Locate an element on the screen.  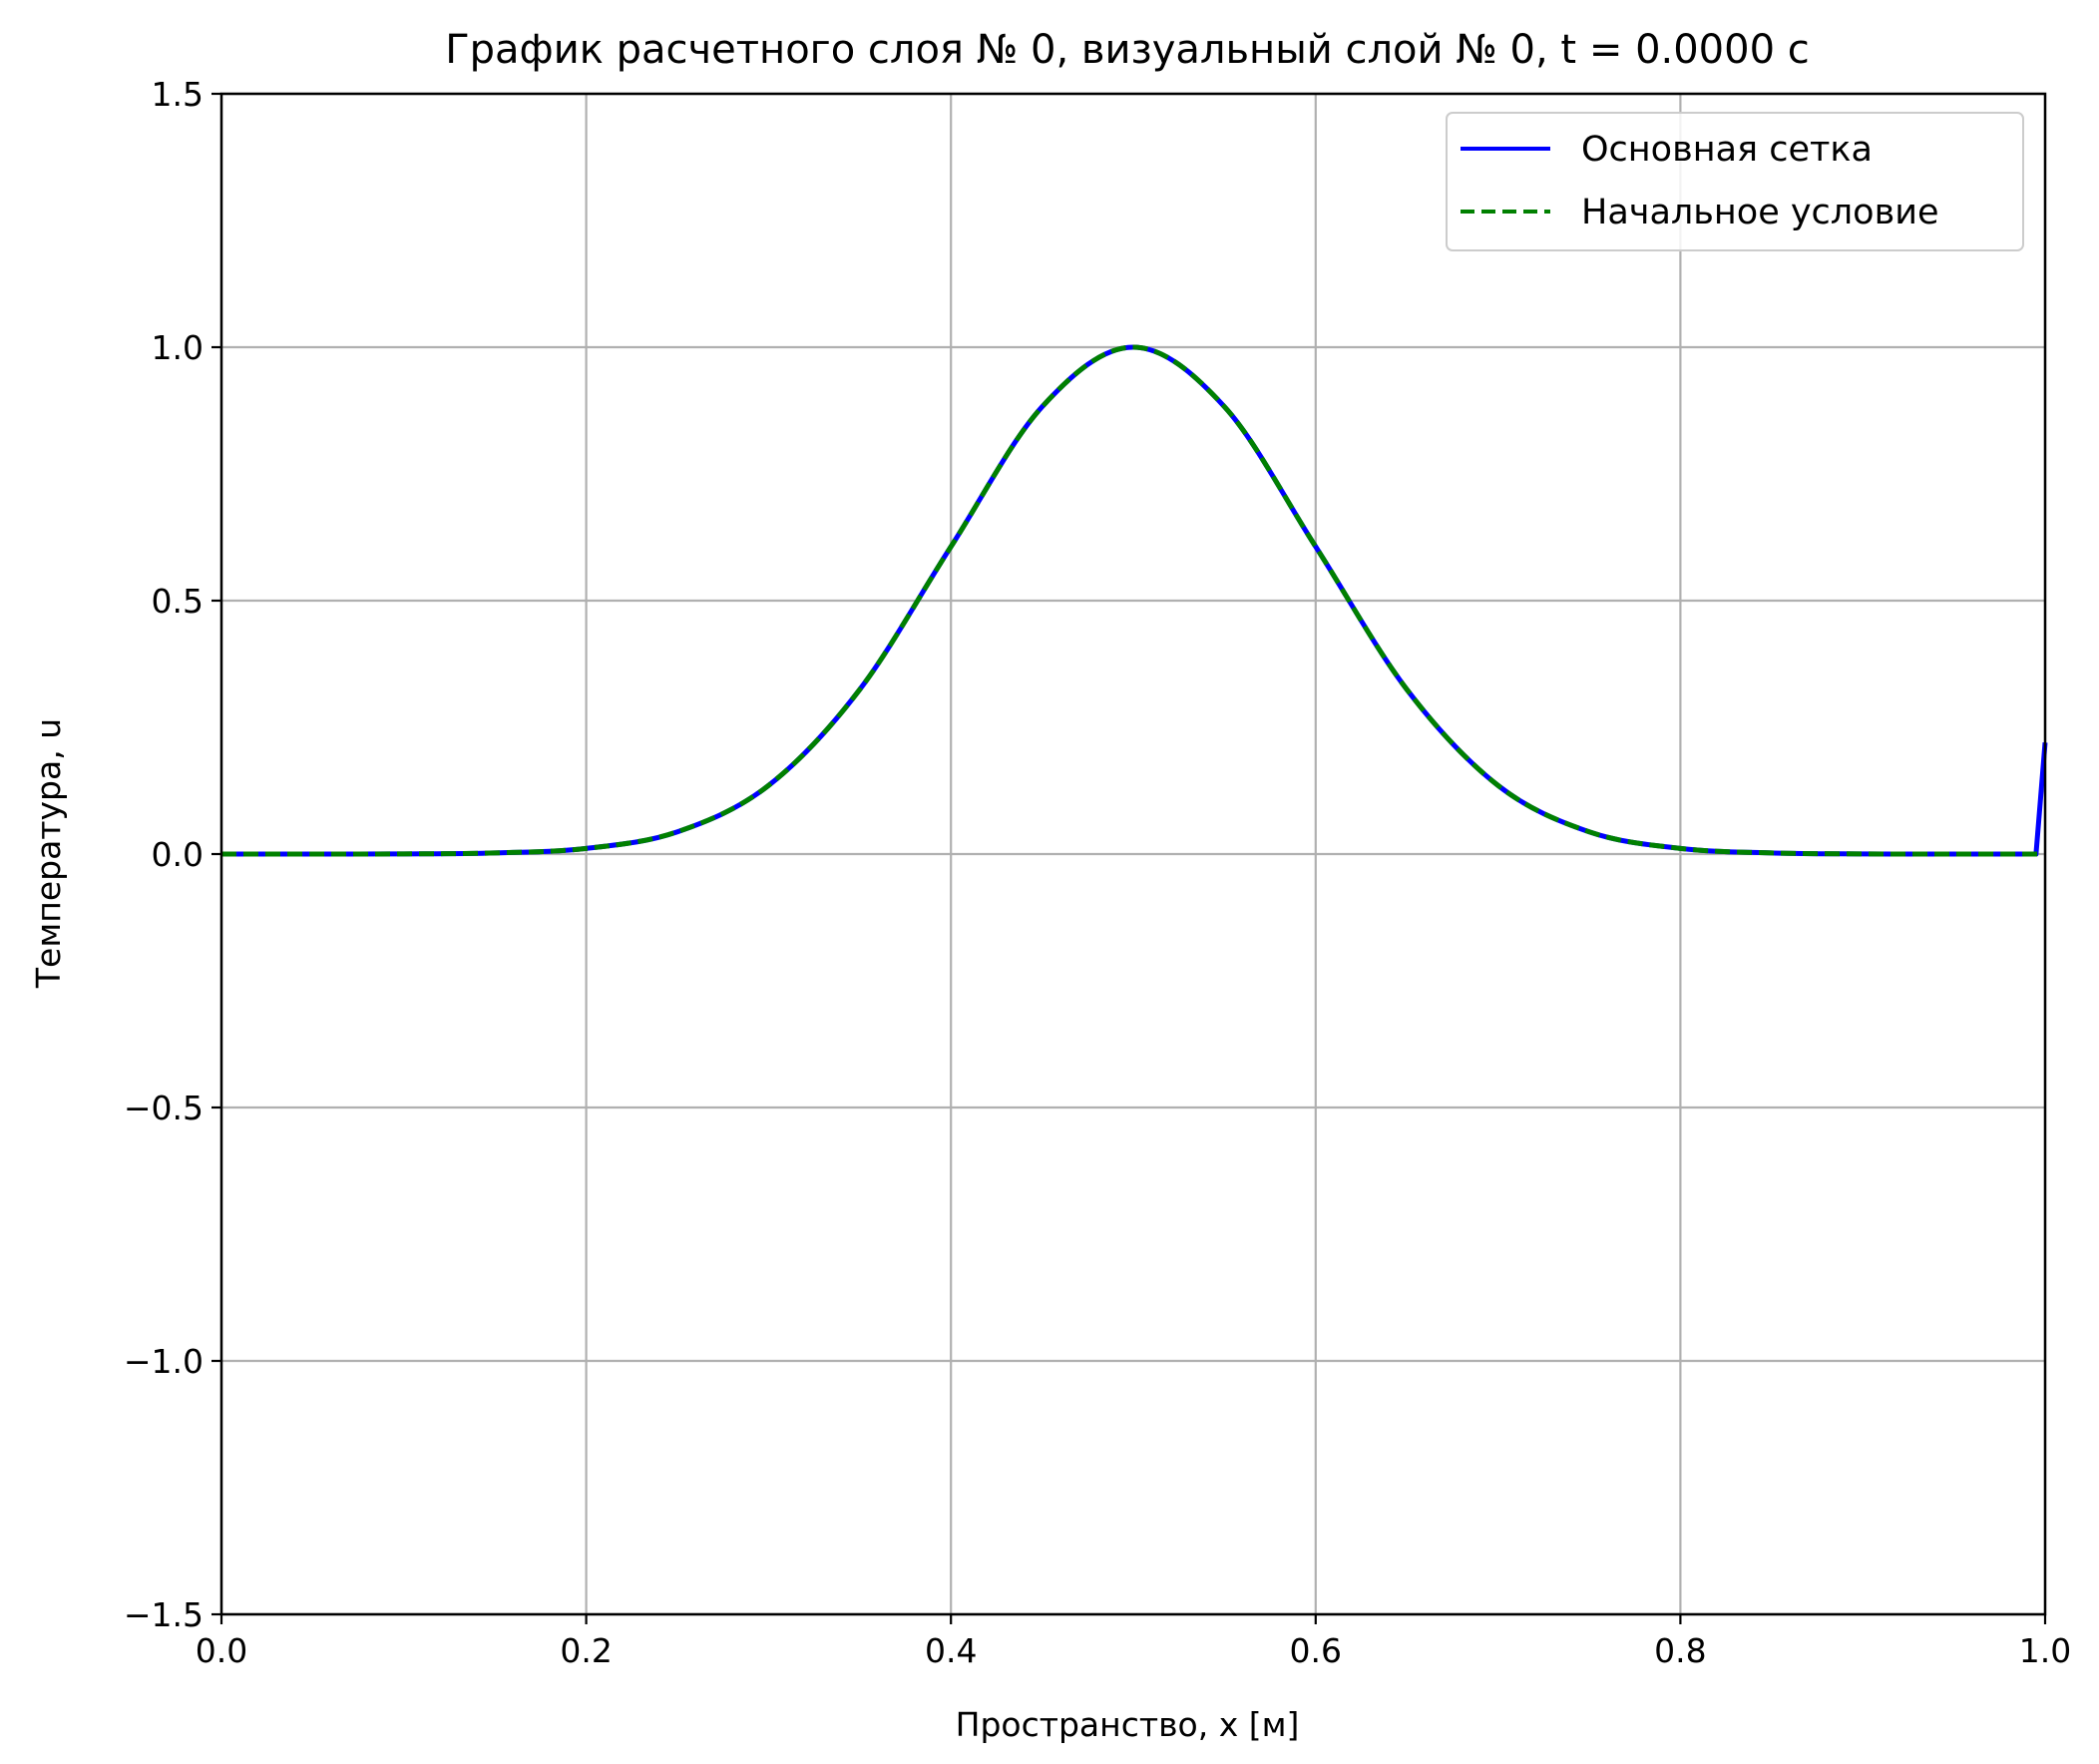
legend-box is located at coordinates (1735, 181).